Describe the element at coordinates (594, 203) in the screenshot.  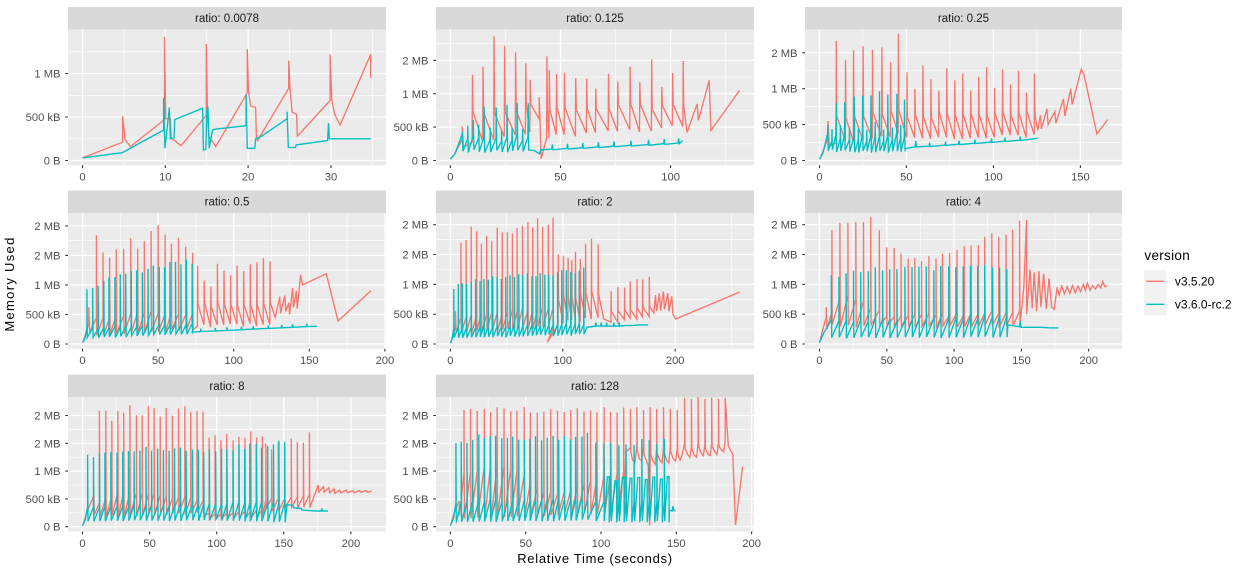
I see `svg-text: ratio: 2` at that location.